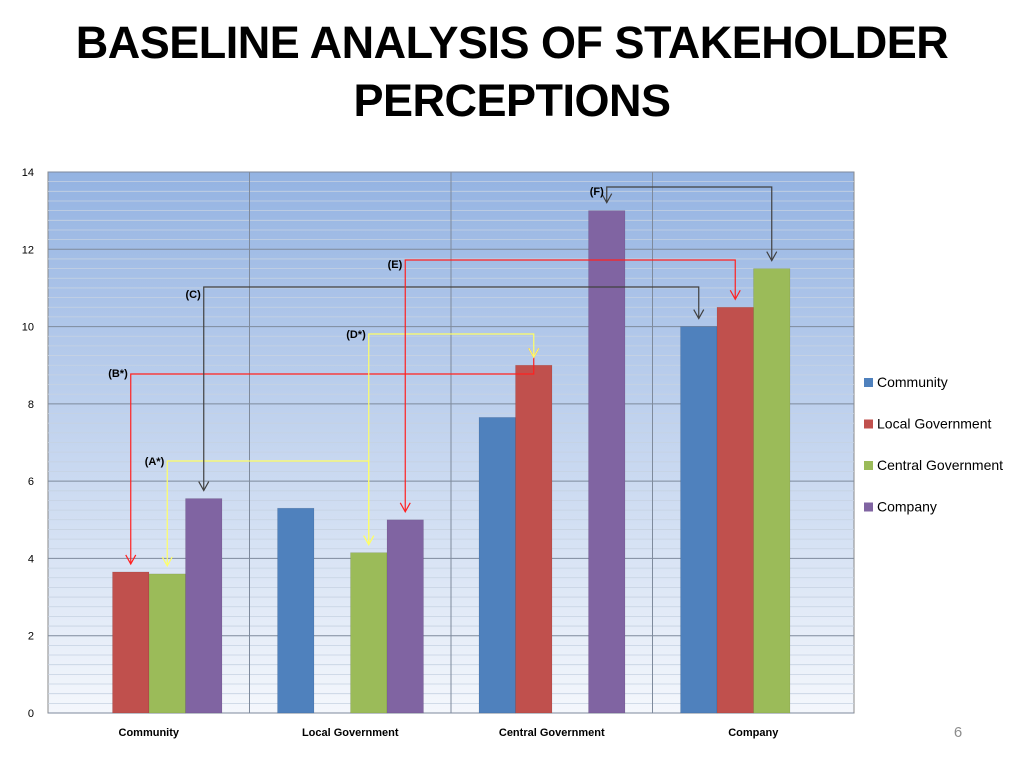 The width and height of the screenshot is (1024, 768). What do you see at coordinates (149, 733) in the screenshot?
I see `x-tick-label: Community` at bounding box center [149, 733].